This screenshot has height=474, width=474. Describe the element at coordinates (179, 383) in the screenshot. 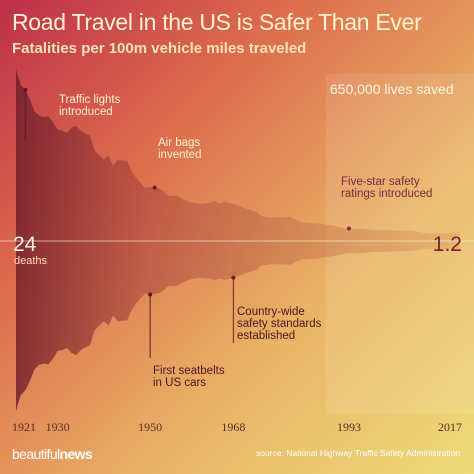

I see `annotation-text-seatbelts: in US cars` at that location.